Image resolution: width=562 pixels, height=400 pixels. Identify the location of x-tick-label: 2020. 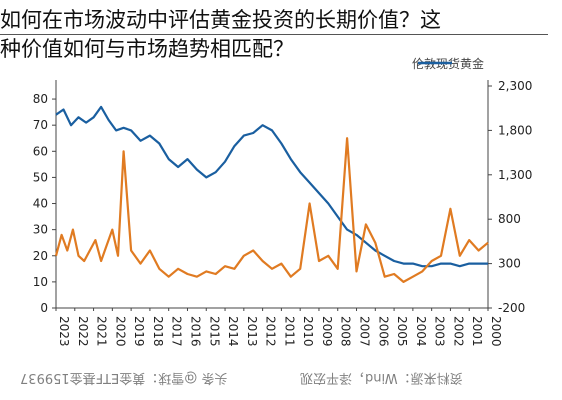
(120, 331).